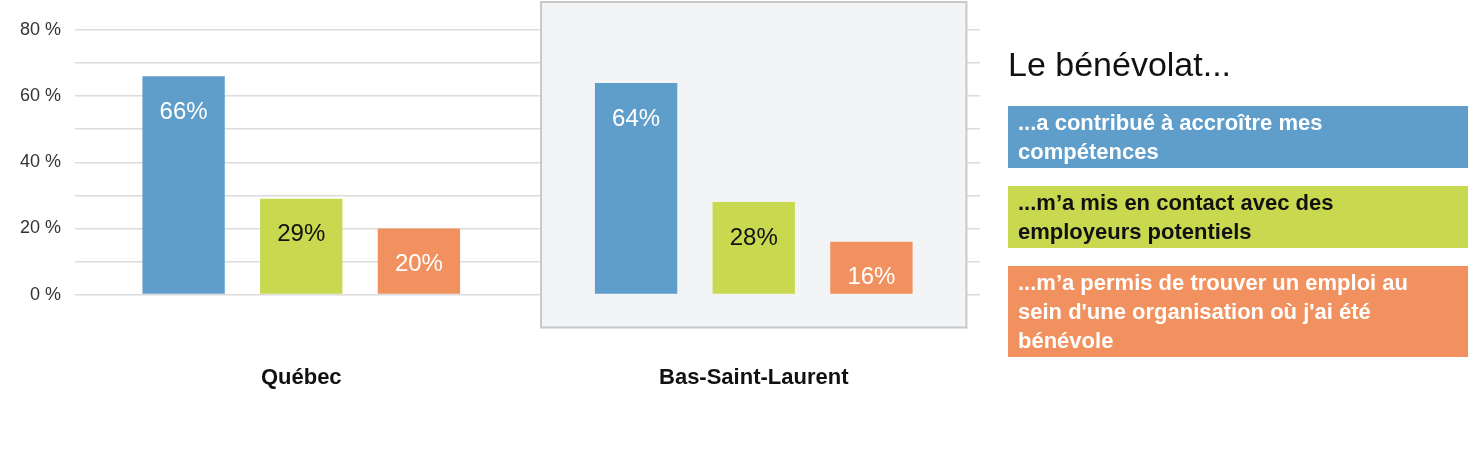 The width and height of the screenshot is (1476, 453). What do you see at coordinates (40, 227) in the screenshot?
I see `y-tick-label: 20 %` at bounding box center [40, 227].